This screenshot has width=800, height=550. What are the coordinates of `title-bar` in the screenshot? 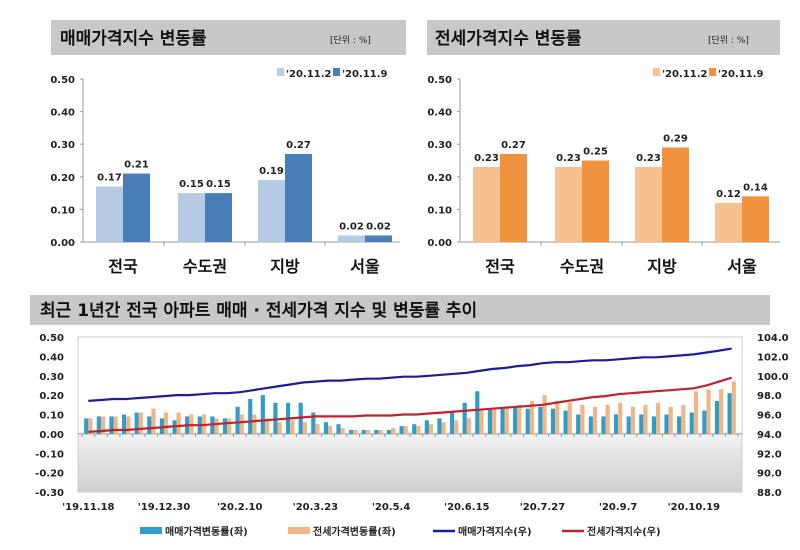 It's located at (603, 37).